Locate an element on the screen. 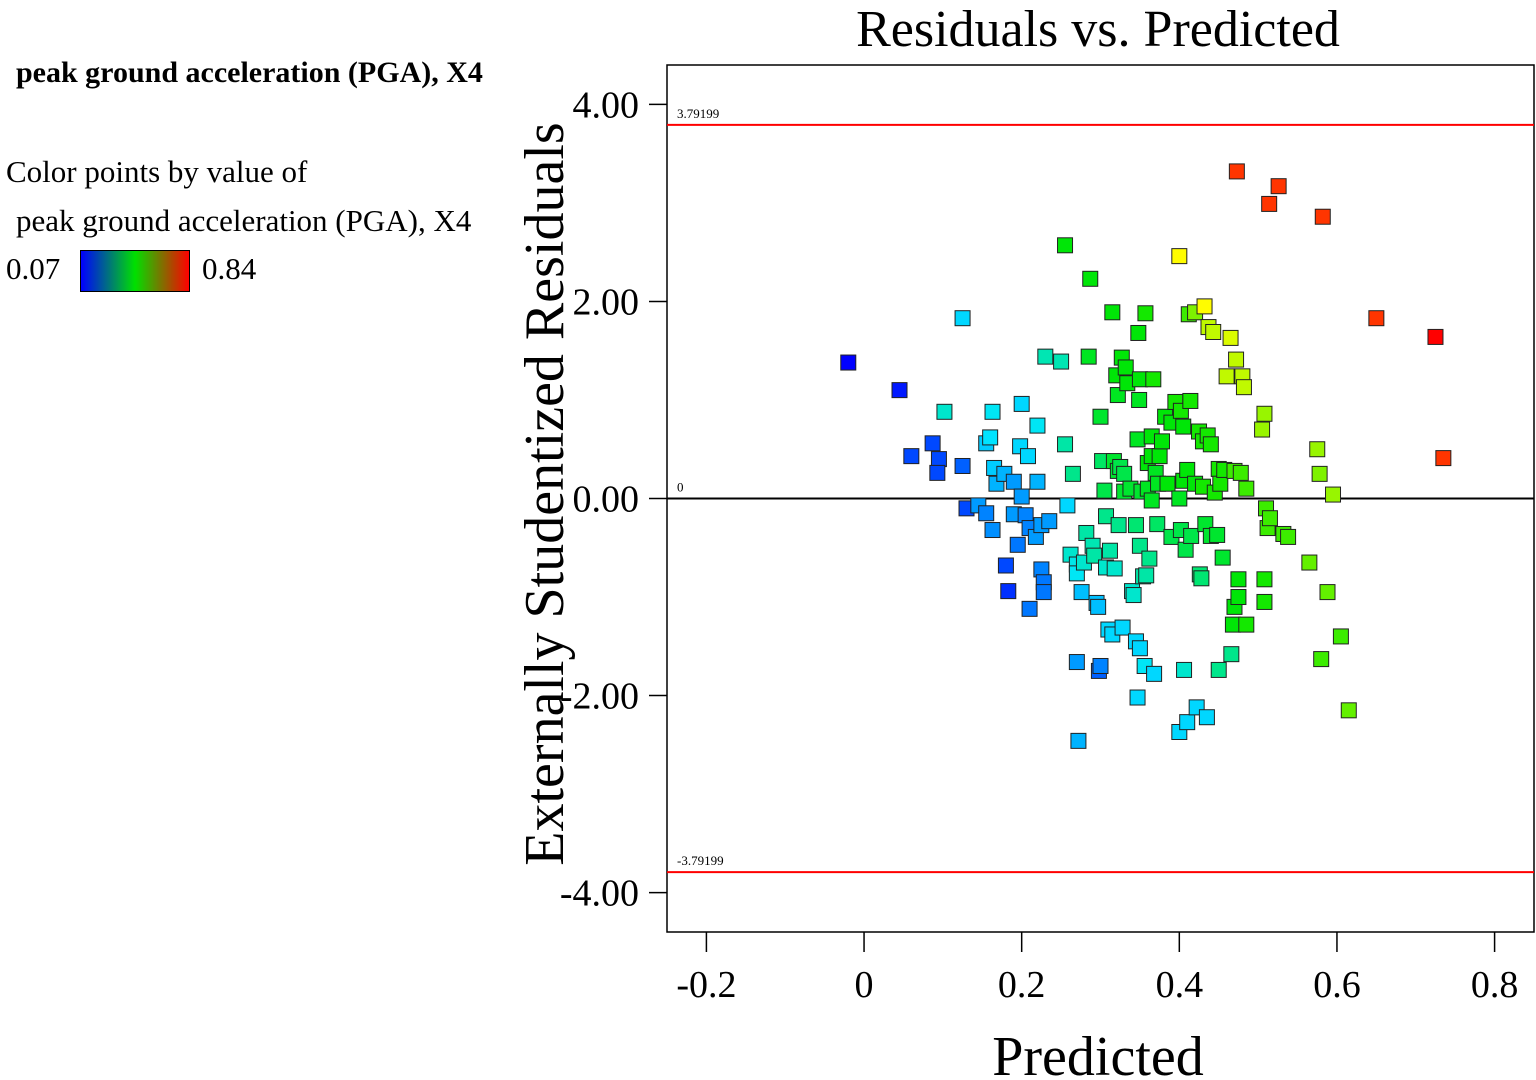 The image size is (1536, 1080). x-tick-label: 0.4 is located at coordinates (1180, 985).